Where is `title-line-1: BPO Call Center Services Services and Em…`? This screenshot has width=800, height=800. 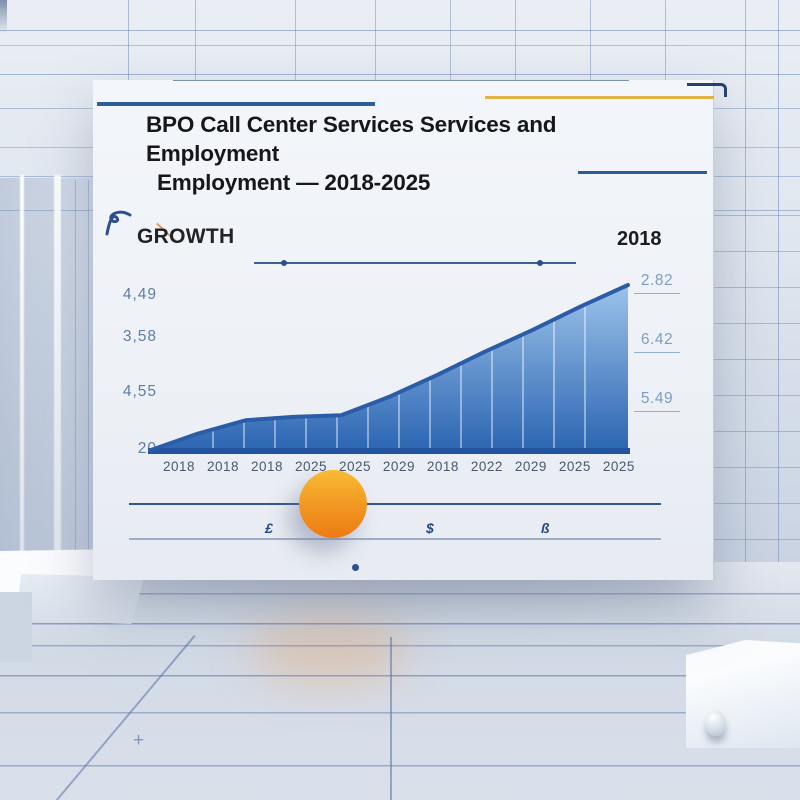
title-line-1: BPO Call Center Services Services and Em… is located at coordinates (351, 139).